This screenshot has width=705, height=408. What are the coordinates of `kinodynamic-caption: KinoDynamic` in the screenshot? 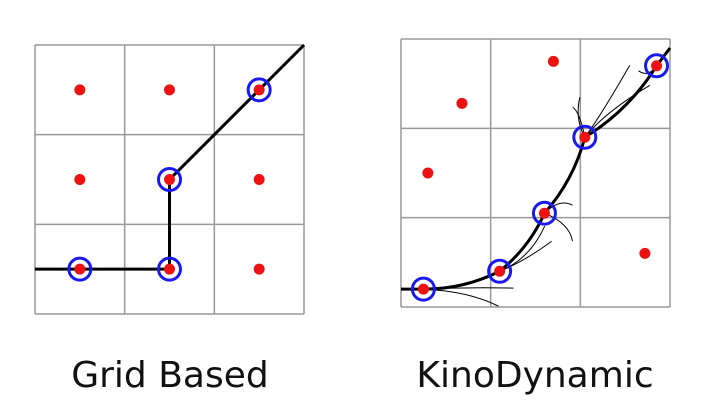 It's located at (535, 375).